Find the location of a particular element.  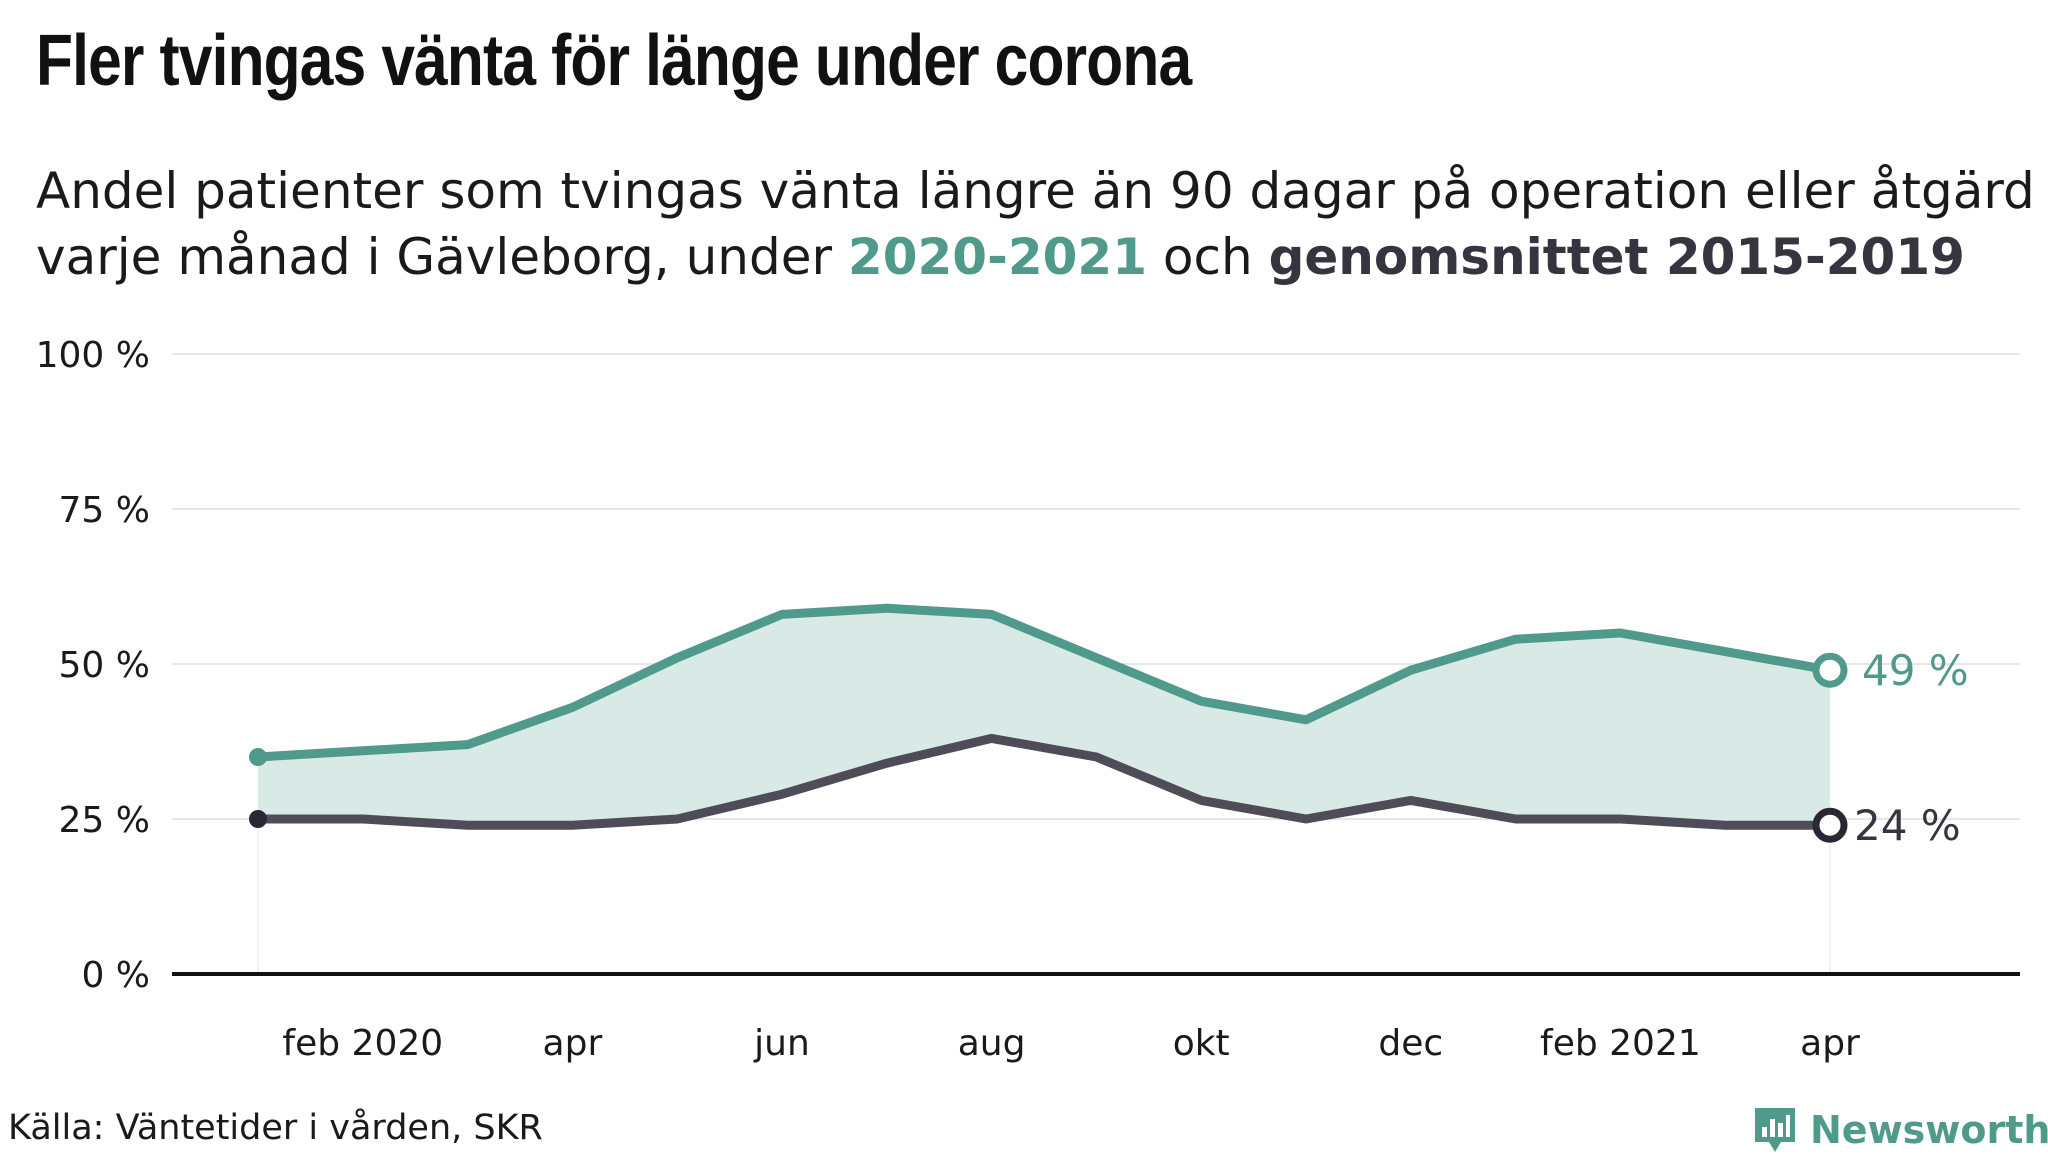

subtitle-connector: och is located at coordinates (1208, 257).